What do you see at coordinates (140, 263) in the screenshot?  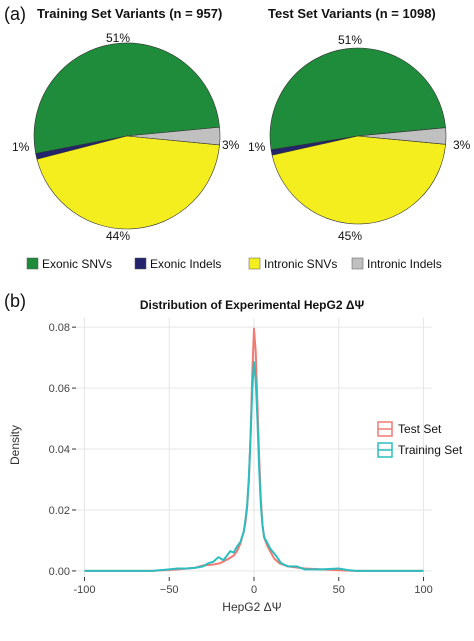 I see `legend-swatch-exonic-indels` at bounding box center [140, 263].